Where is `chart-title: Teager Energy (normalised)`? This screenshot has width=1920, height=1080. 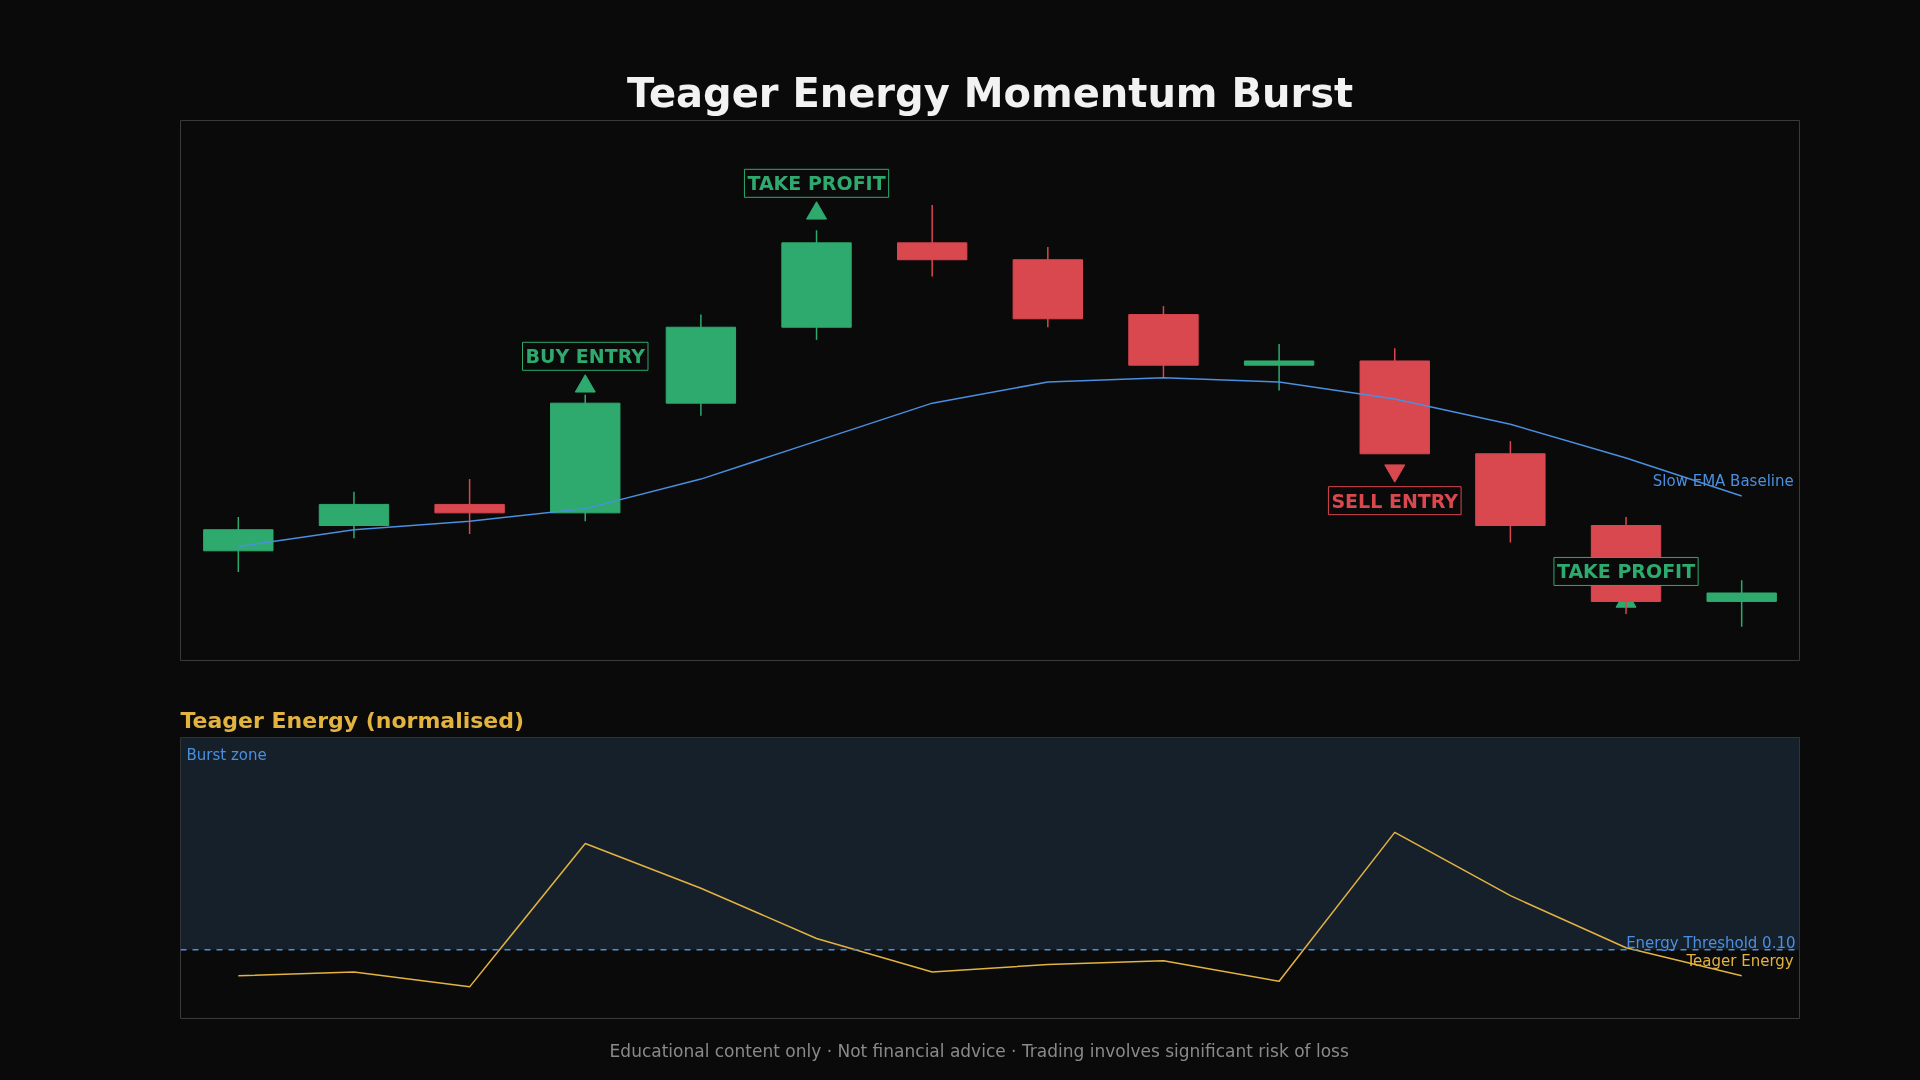 chart-title: Teager Energy (normalised) is located at coordinates (352, 720).